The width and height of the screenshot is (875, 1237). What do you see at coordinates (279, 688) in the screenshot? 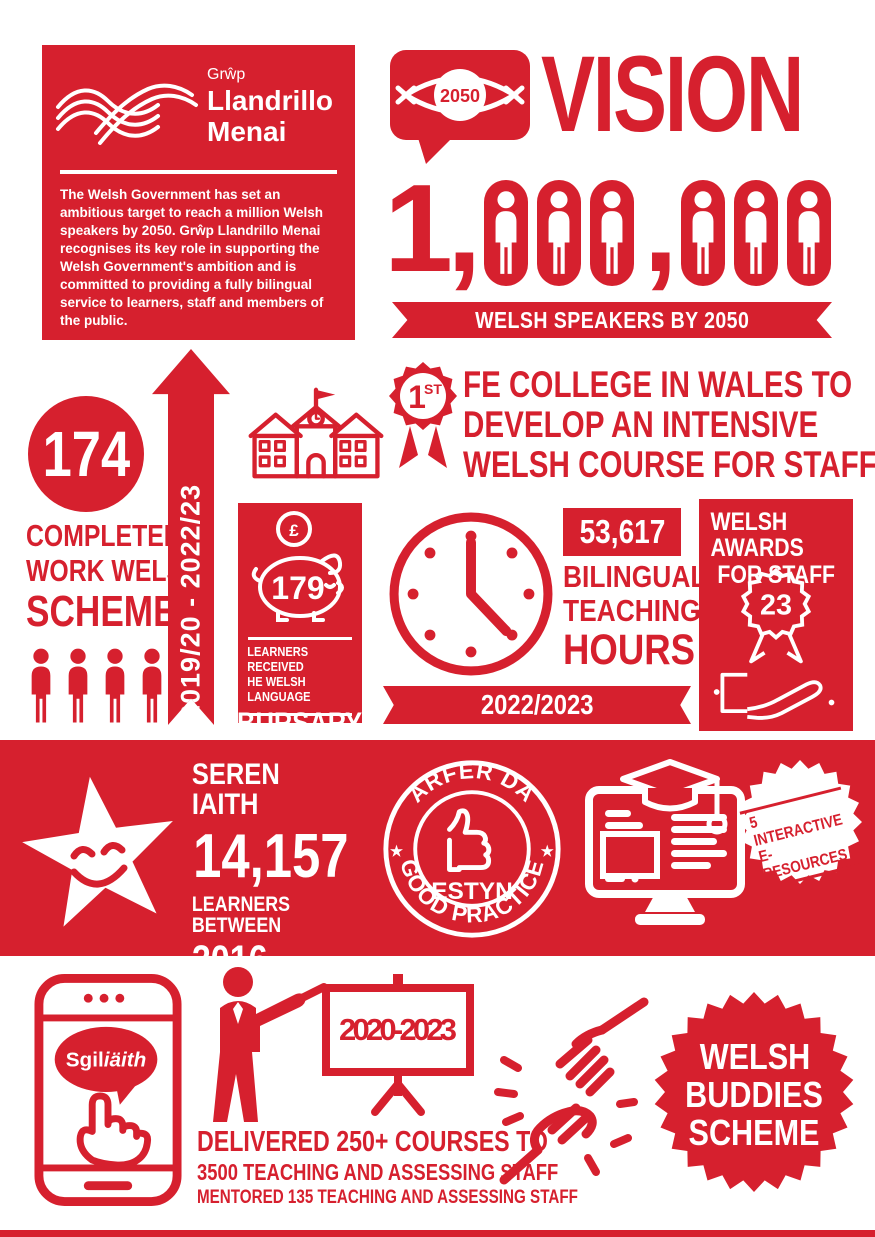
I see `bursary-line2: HE WELSH LANGUAGE` at bounding box center [279, 688].